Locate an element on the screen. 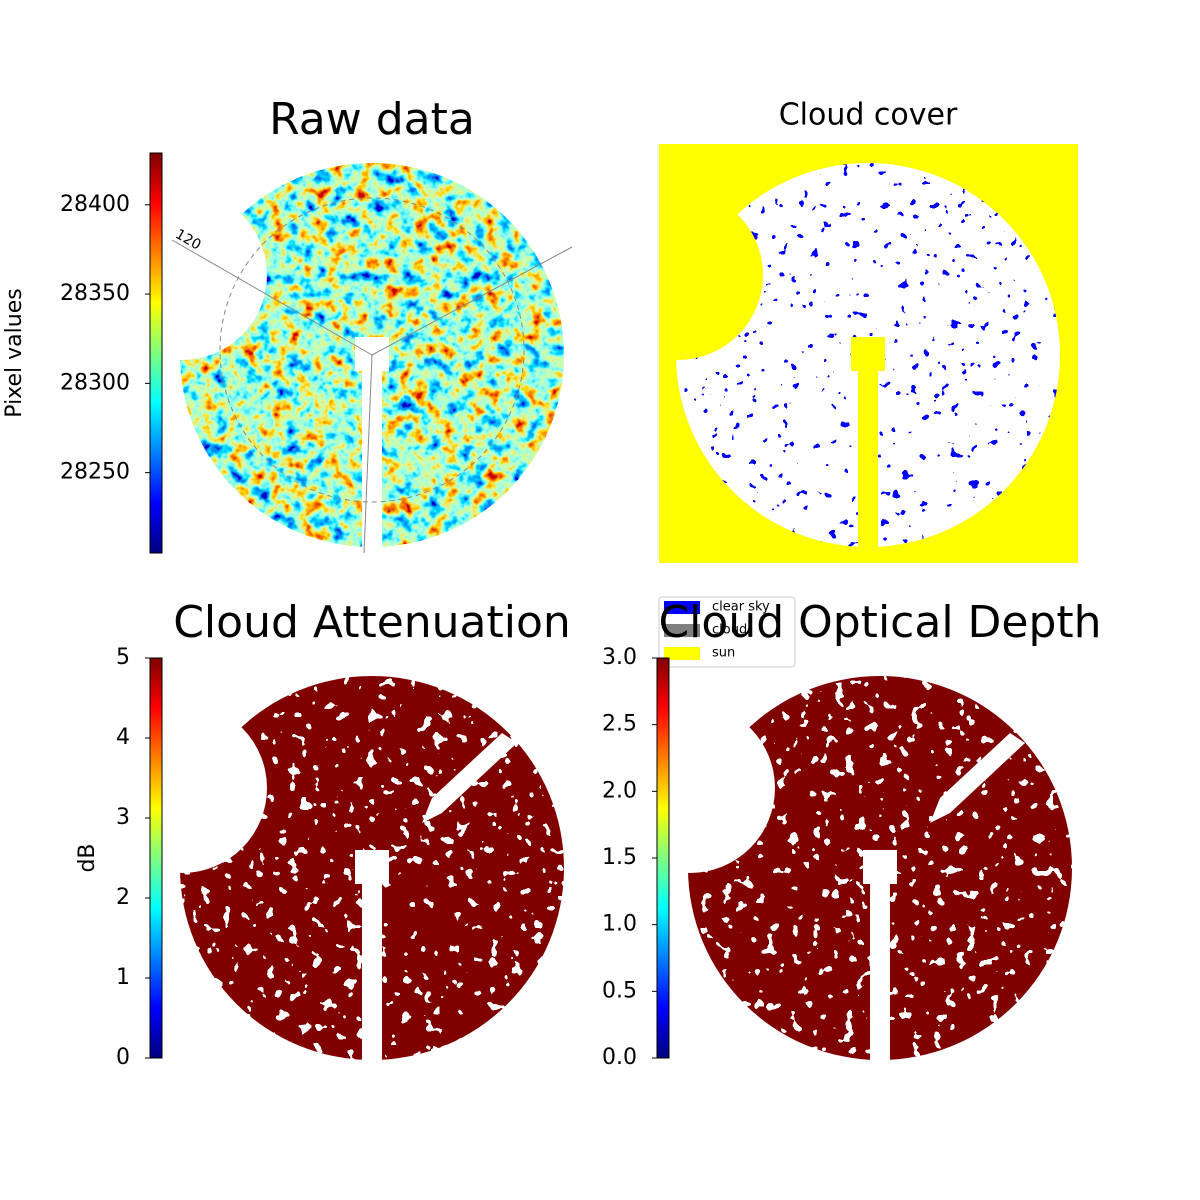  colorbar-tick-label: 5 is located at coordinates (123, 657).